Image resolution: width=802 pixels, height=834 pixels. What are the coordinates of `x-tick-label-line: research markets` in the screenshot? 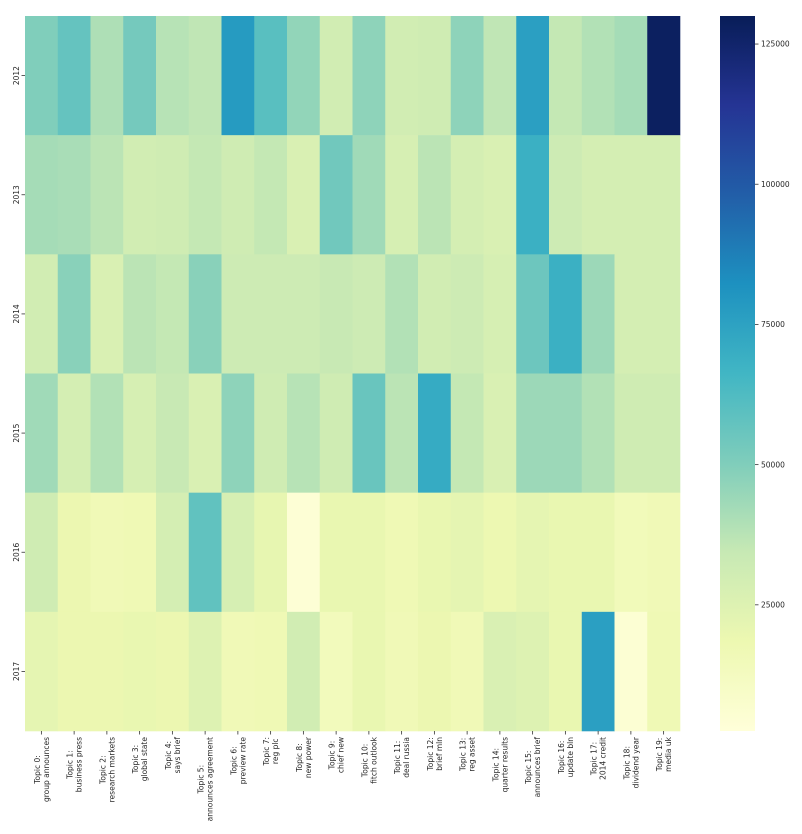 It's located at (111, 769).